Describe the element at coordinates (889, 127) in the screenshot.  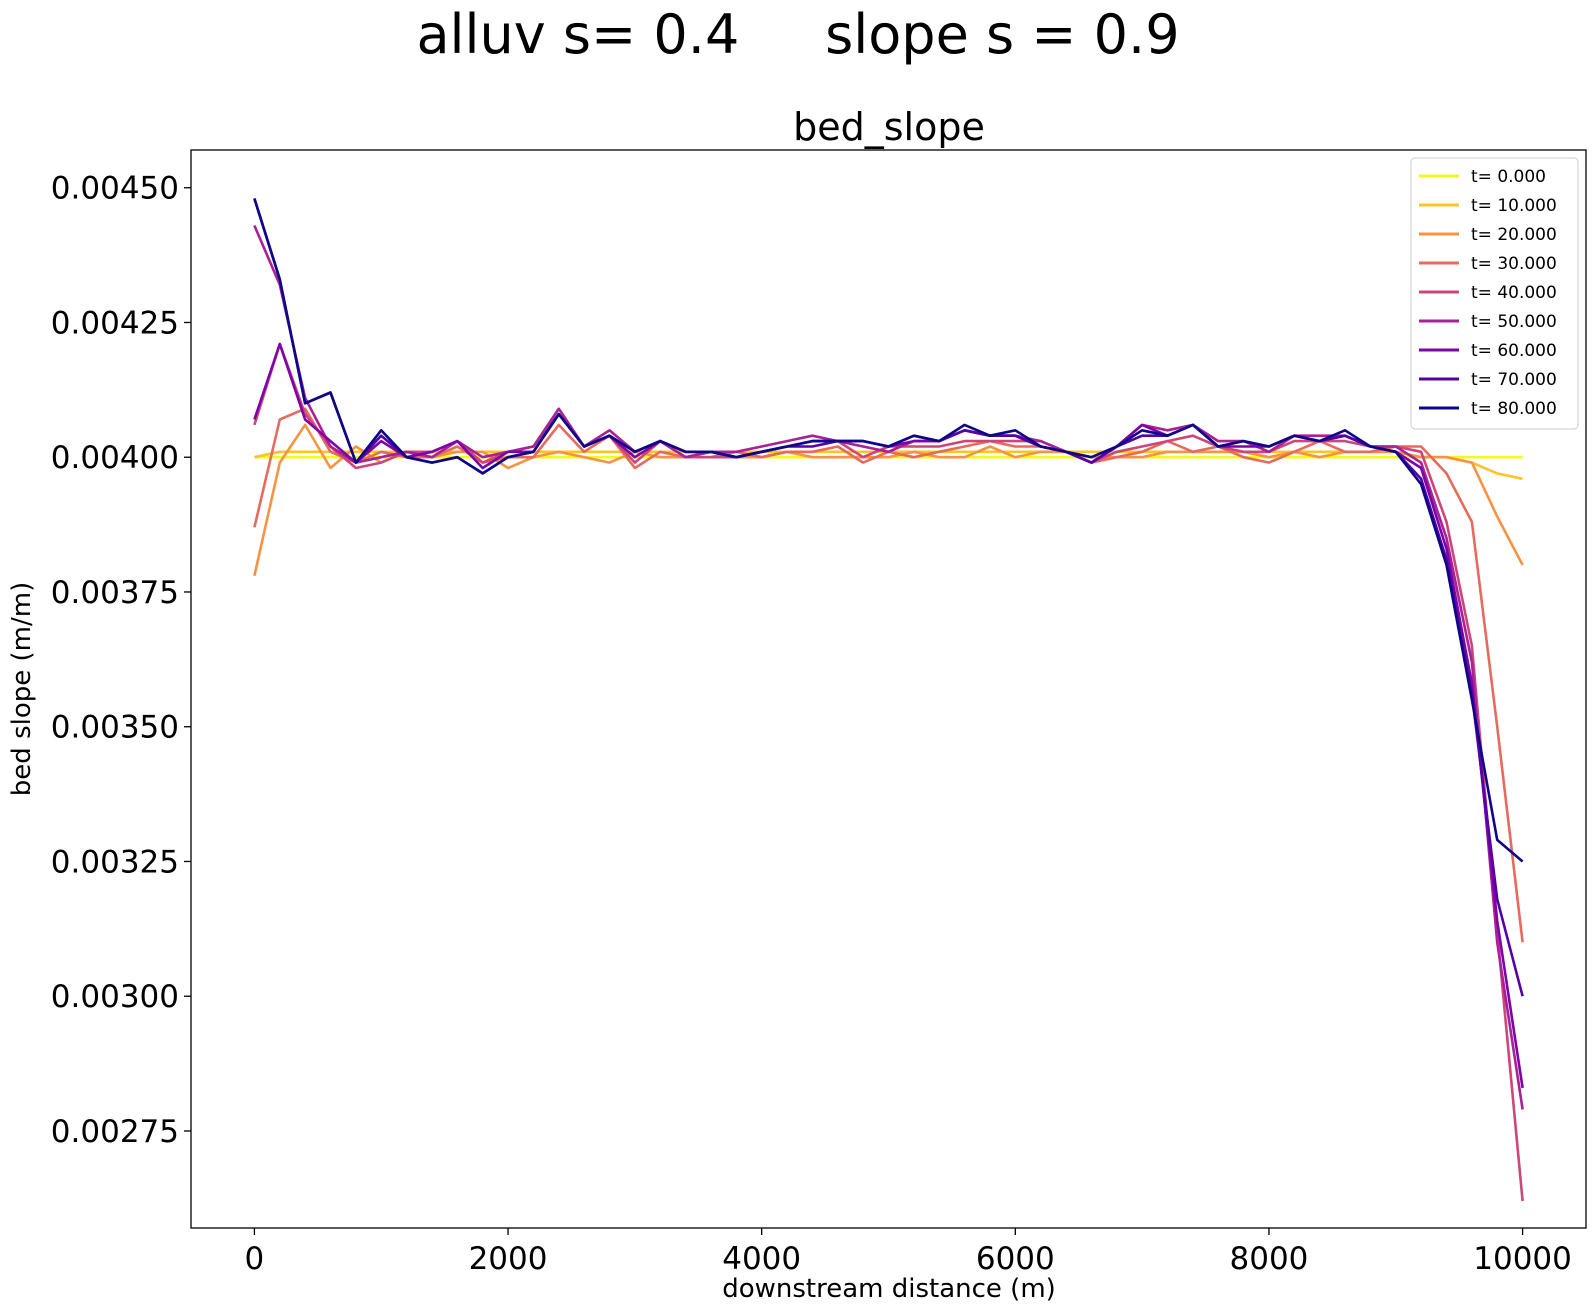
I see `chart-title: bed_slope` at that location.